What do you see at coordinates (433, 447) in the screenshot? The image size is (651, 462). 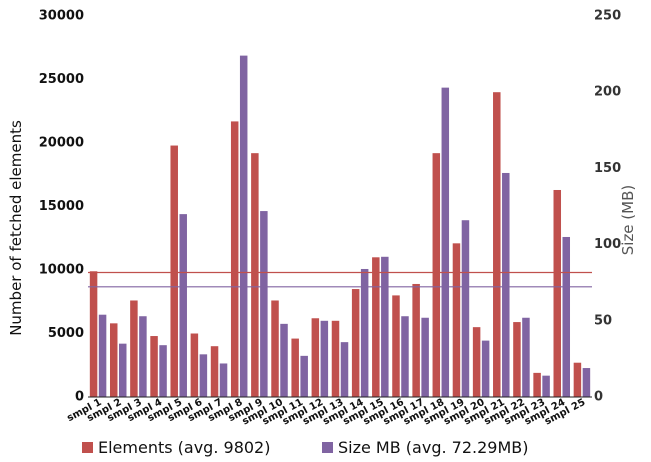 I see `legend-label-size: Size MB (avg. 72.29MB)` at bounding box center [433, 447].